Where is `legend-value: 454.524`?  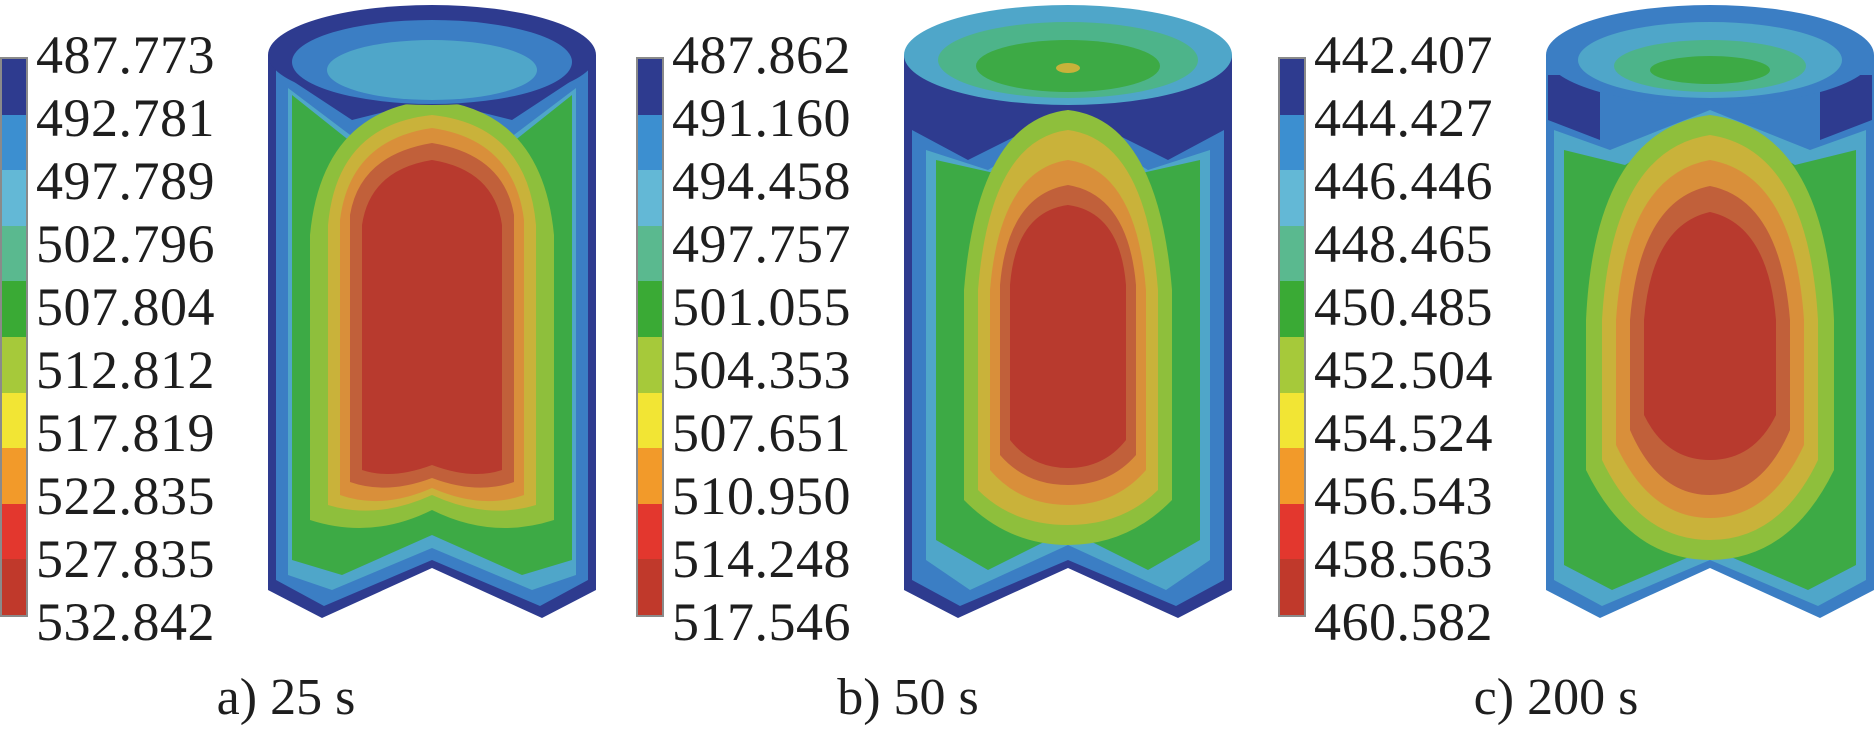 legend-value: 454.524 is located at coordinates (1403, 433).